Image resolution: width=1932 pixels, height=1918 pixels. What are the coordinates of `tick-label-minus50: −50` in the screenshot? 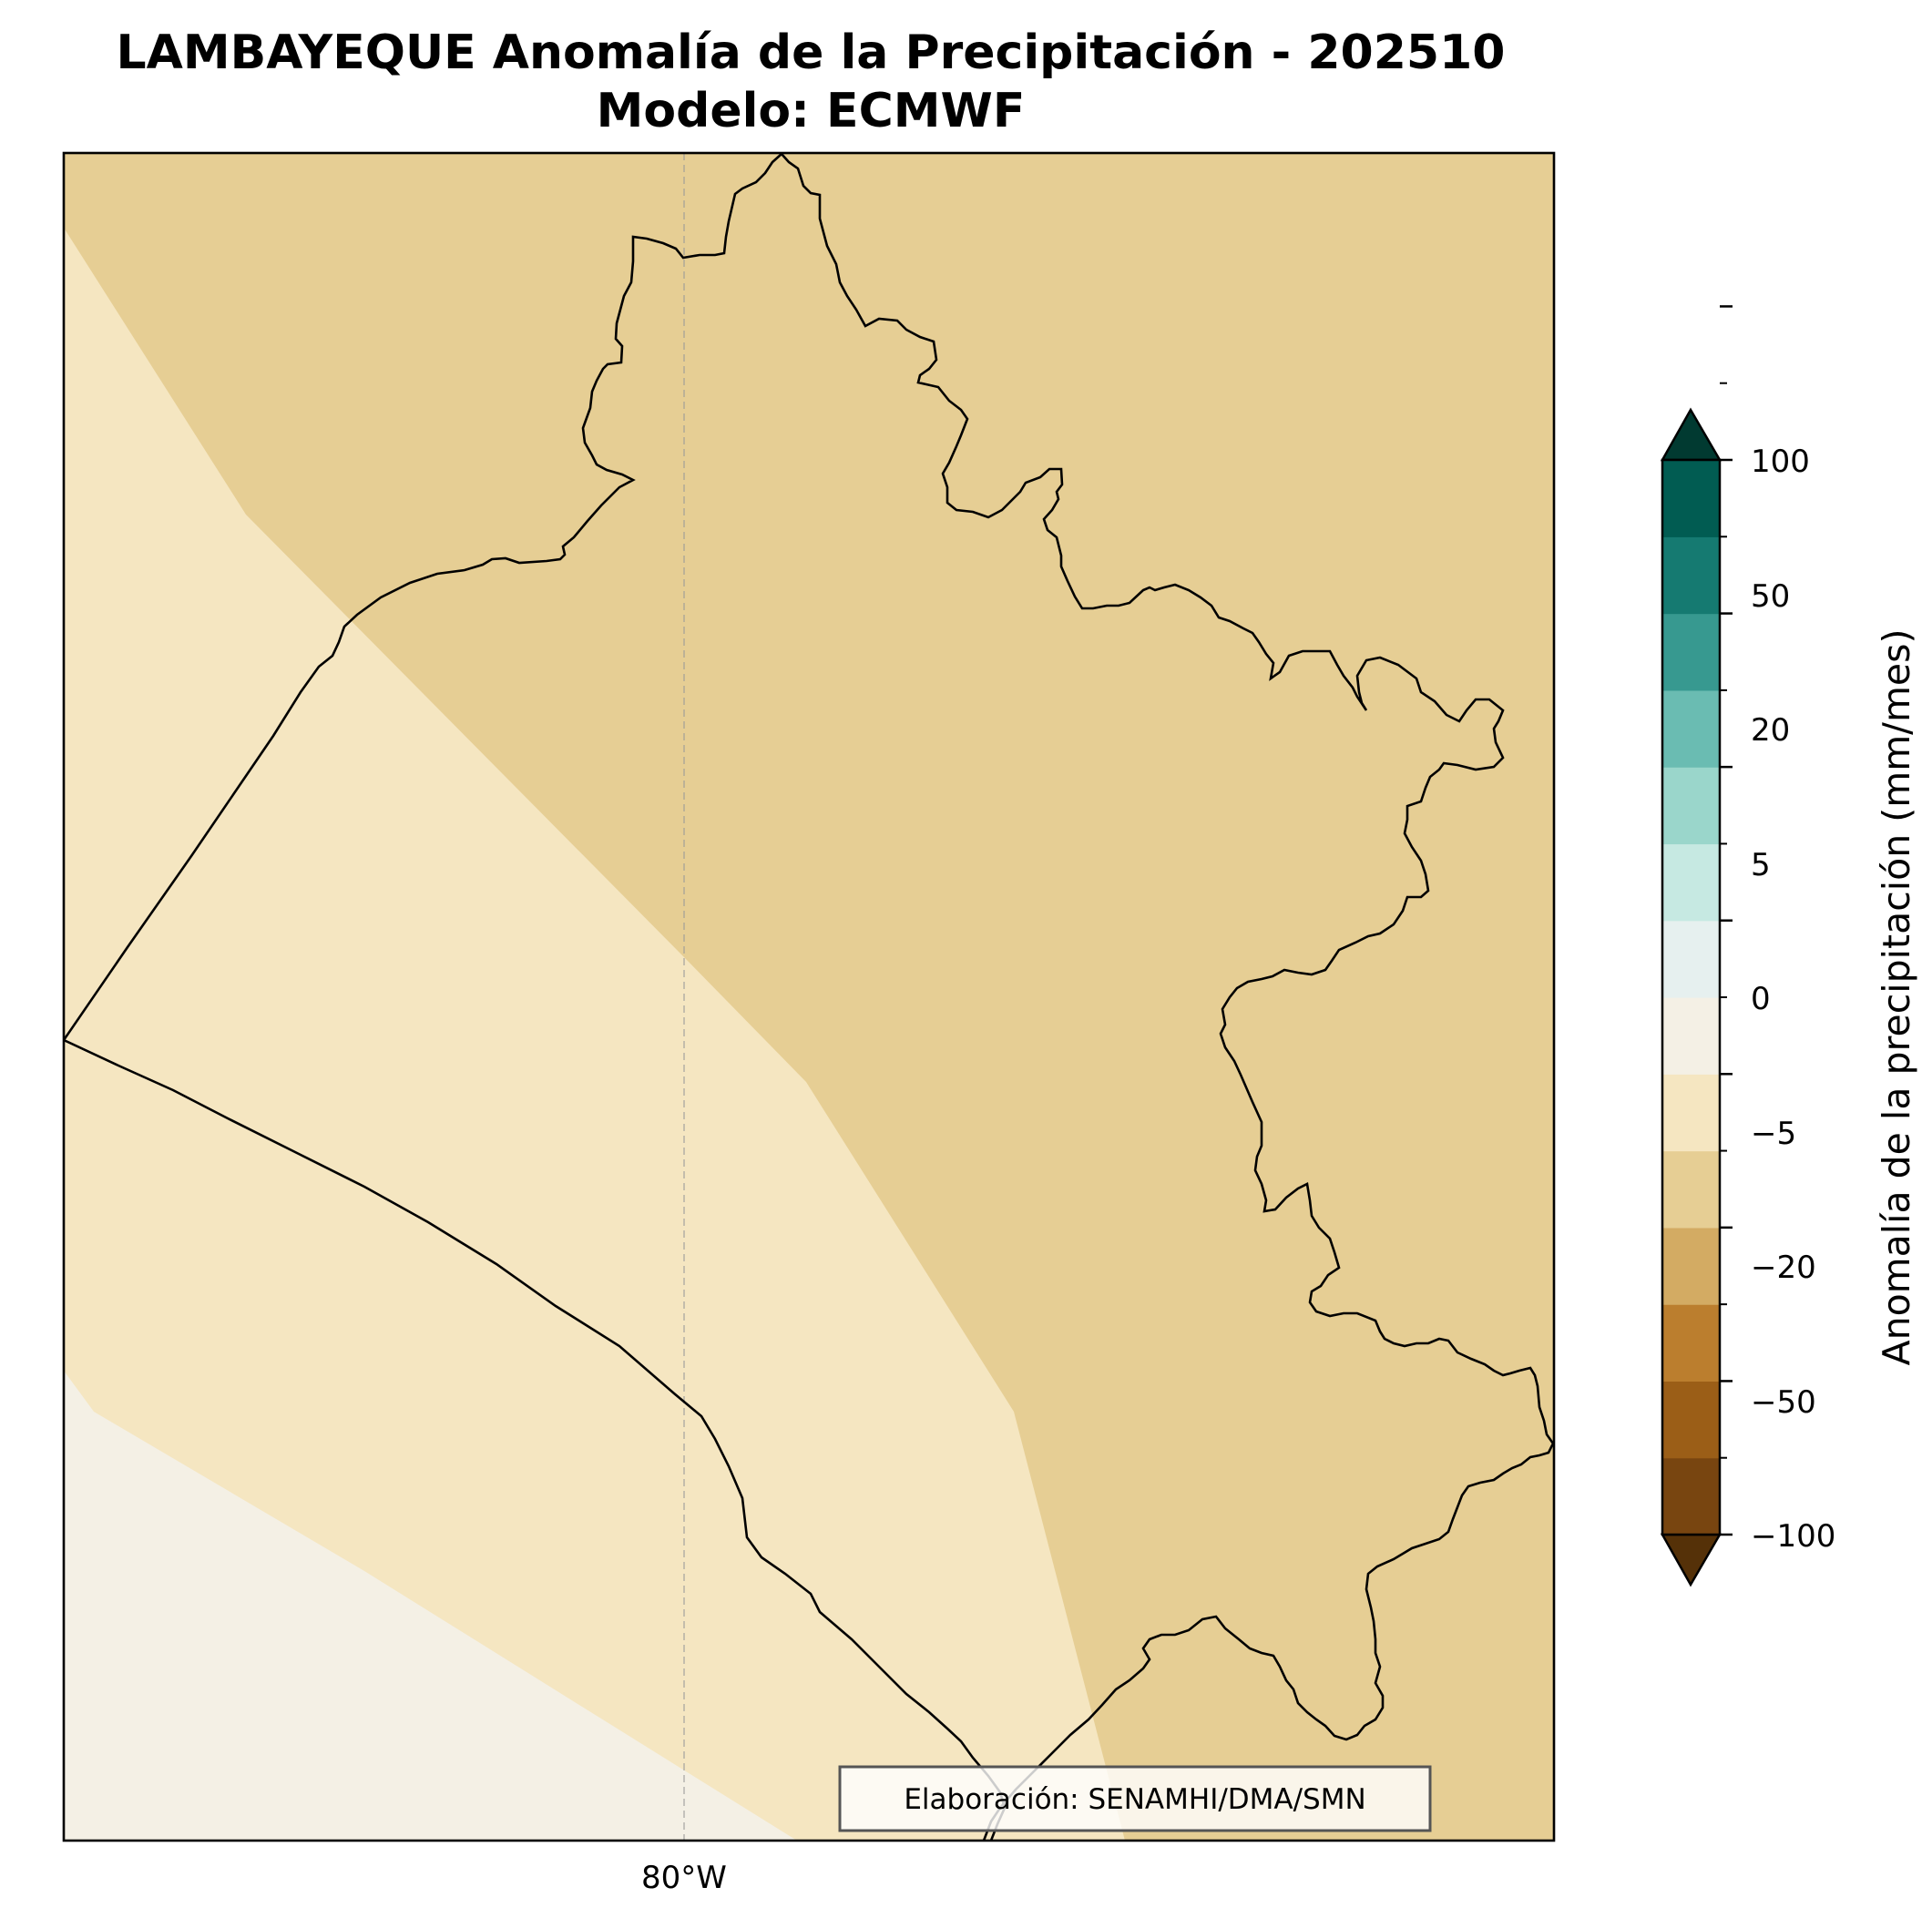 It's located at (1783, 1403).